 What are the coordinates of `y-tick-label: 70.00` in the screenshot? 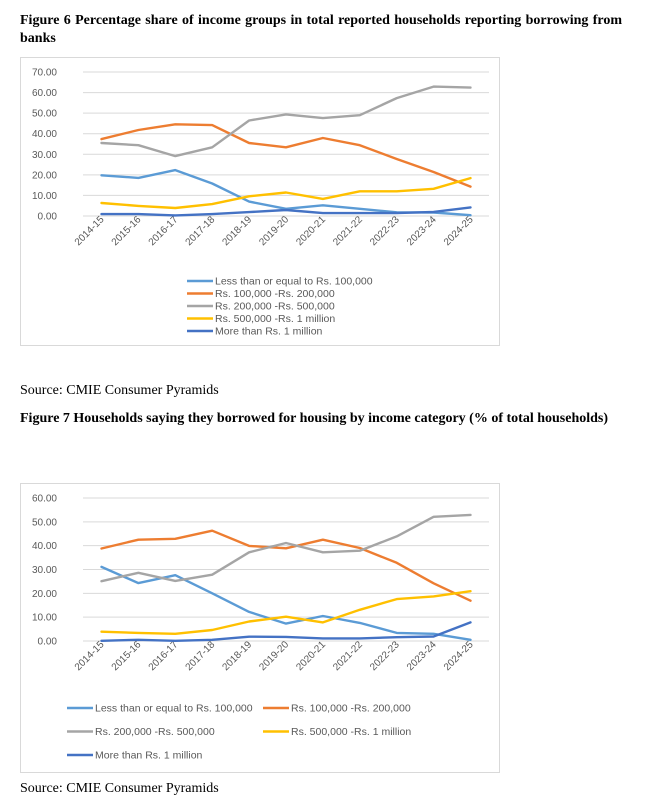 It's located at (44, 73).